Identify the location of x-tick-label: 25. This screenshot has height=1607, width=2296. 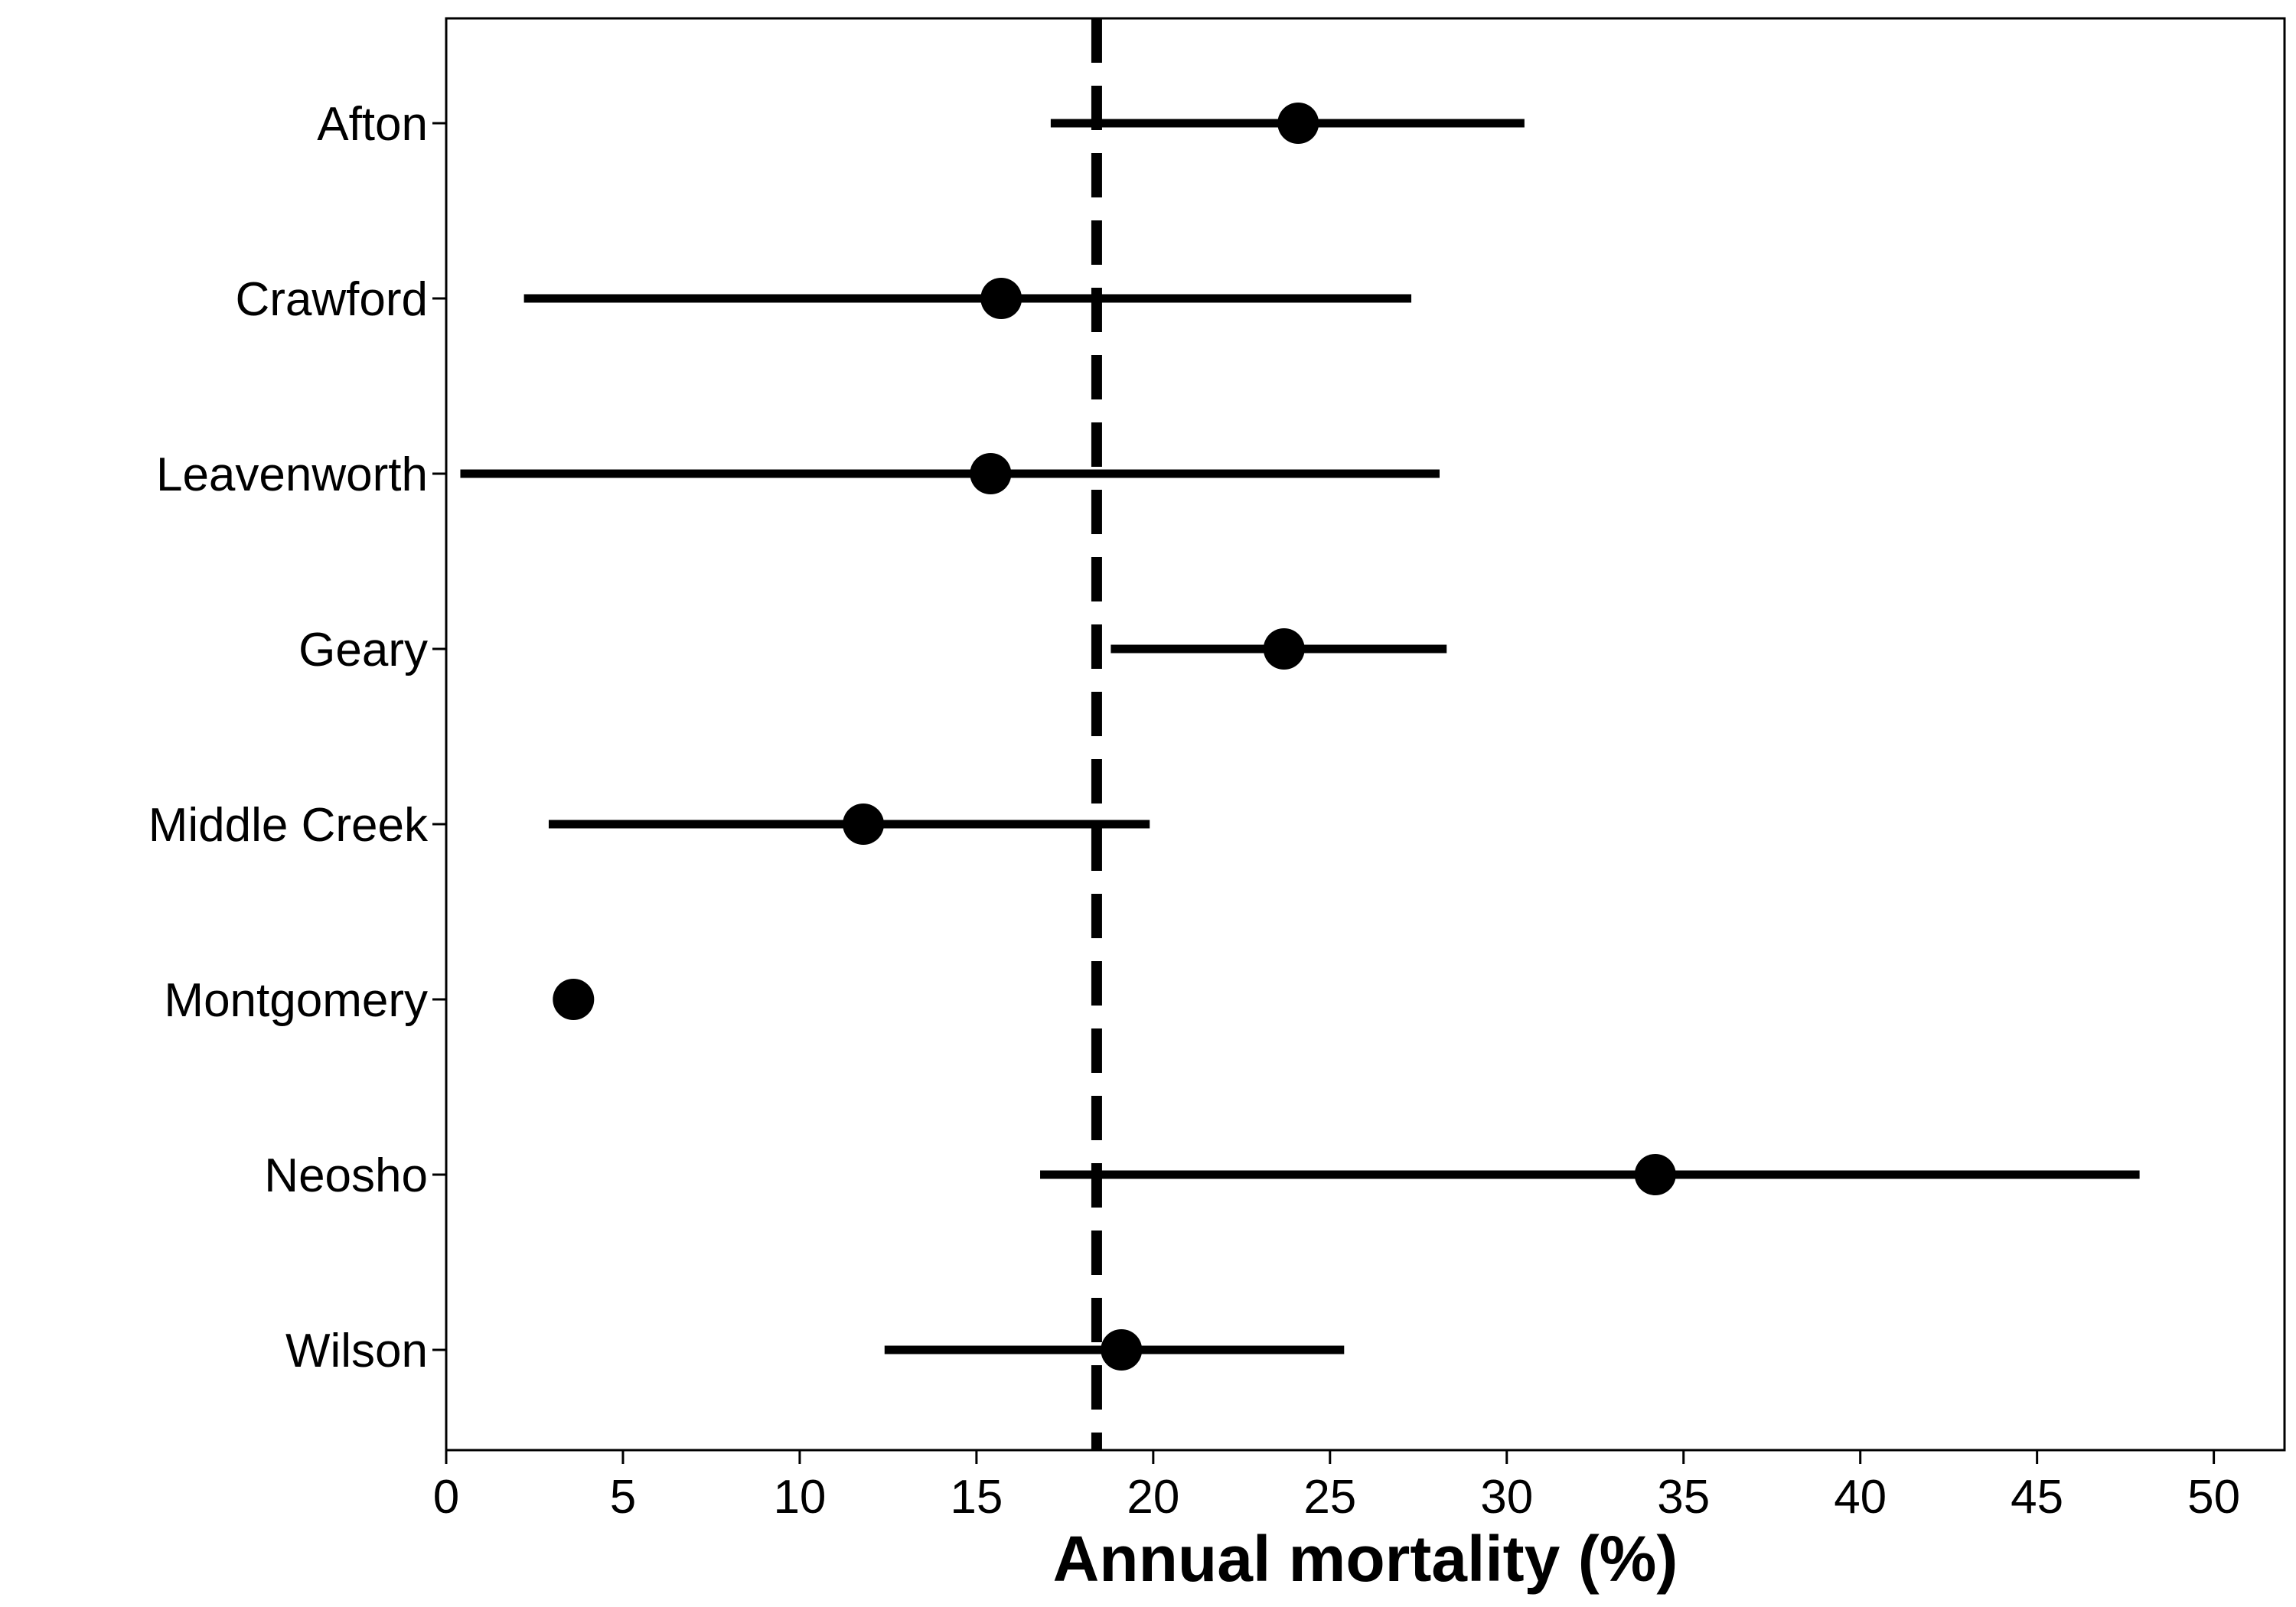
(1329, 1497).